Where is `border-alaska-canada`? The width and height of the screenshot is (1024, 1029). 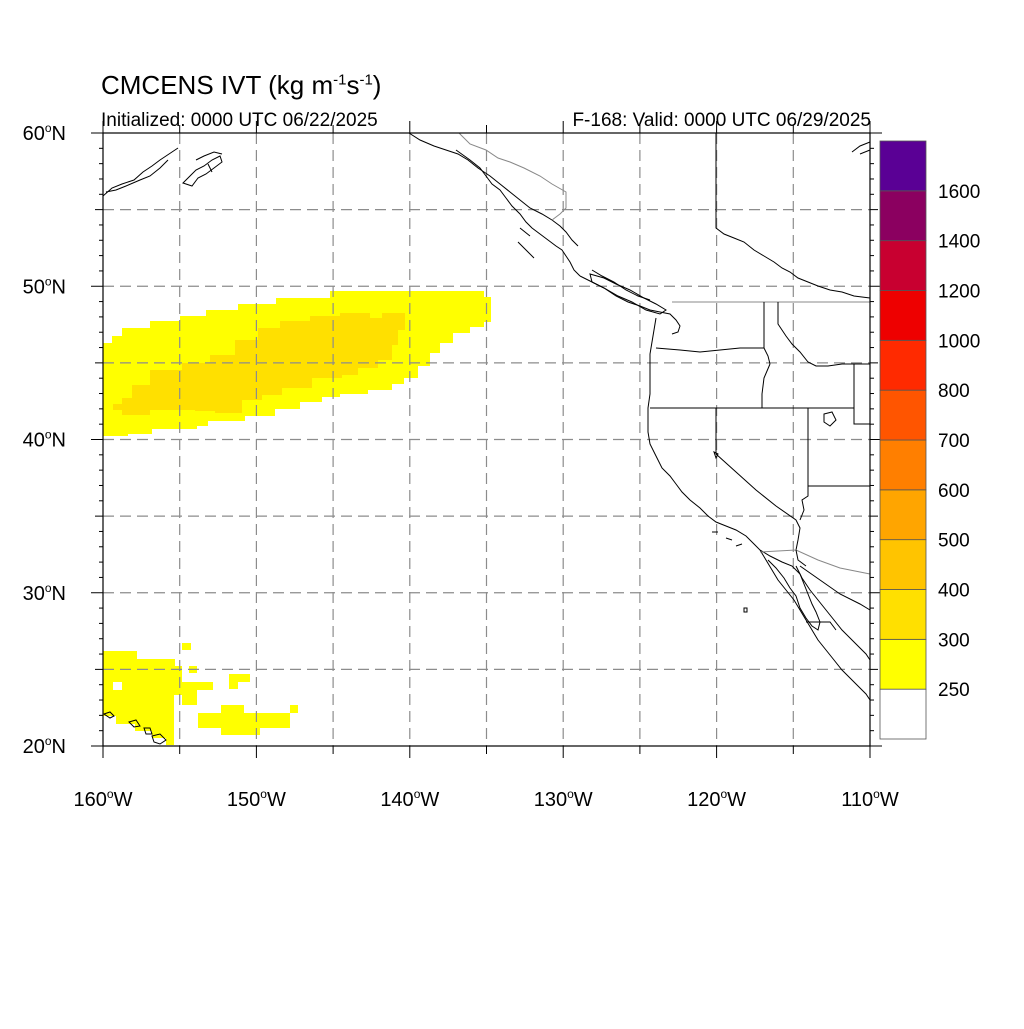 border-alaska-canada is located at coordinates (512, 176).